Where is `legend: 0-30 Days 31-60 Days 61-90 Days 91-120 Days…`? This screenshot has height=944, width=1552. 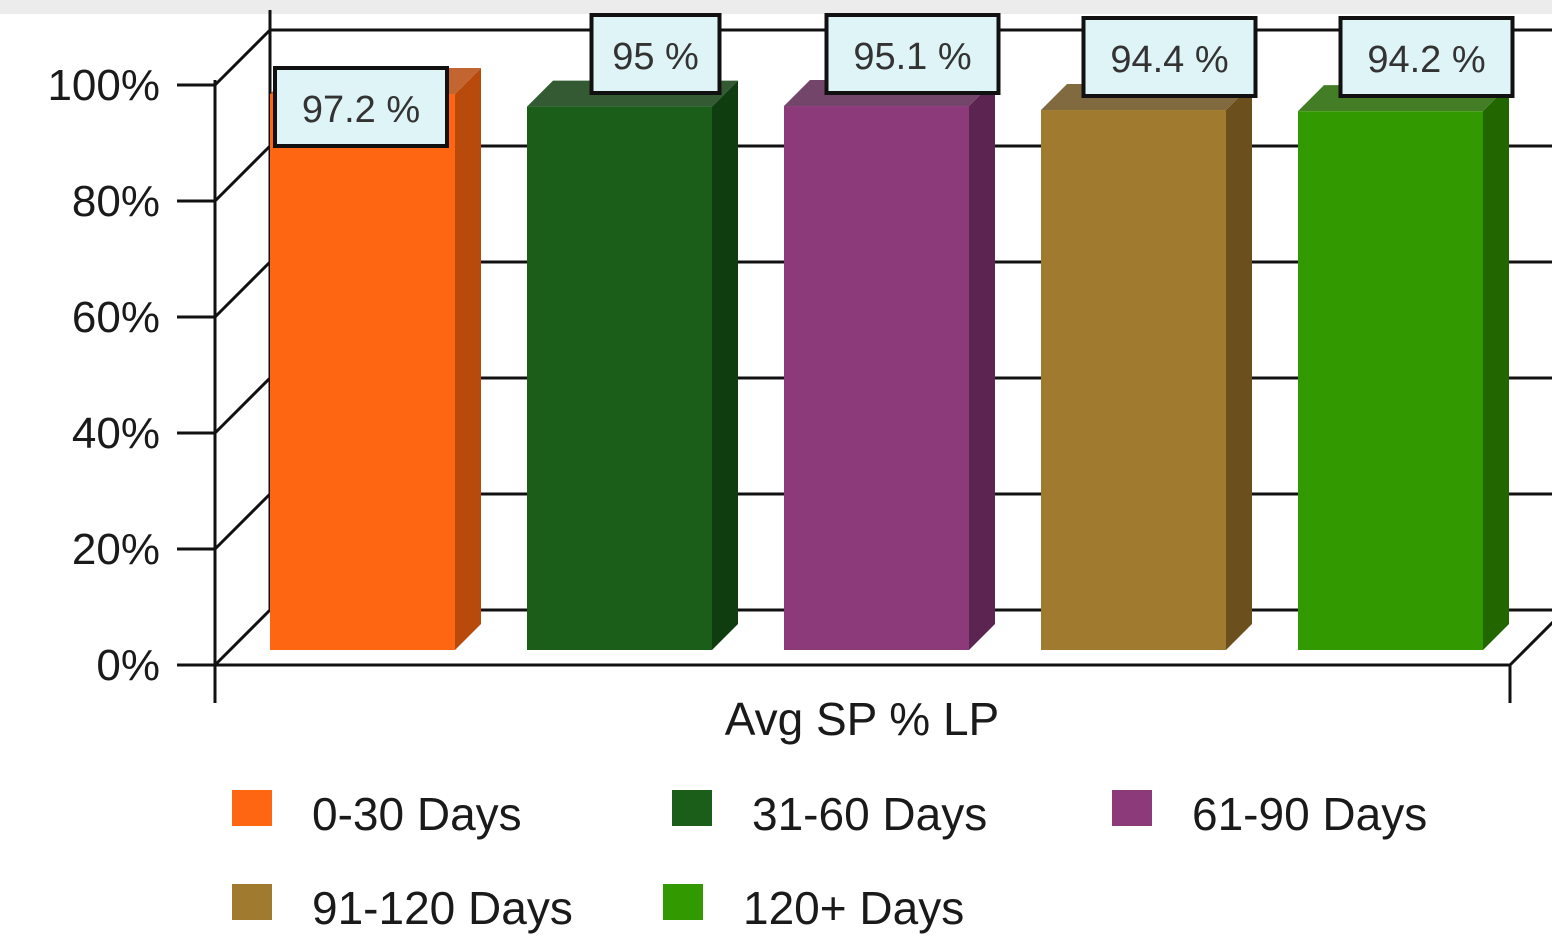
legend: 0-30 Days 31-60 Days 61-90 Days 91-120 Days… is located at coordinates (829, 861).